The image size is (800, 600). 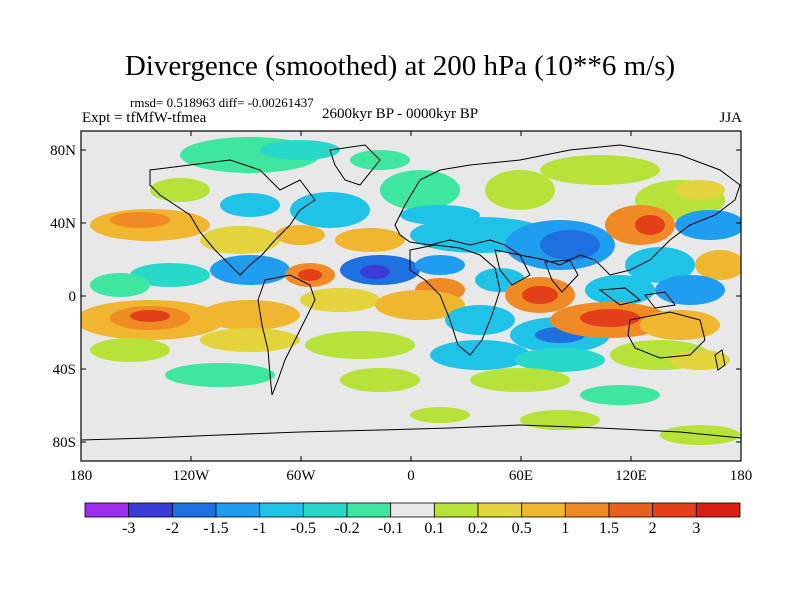 What do you see at coordinates (478, 528) in the screenshot?
I see `colorbar-label: 0.2` at bounding box center [478, 528].